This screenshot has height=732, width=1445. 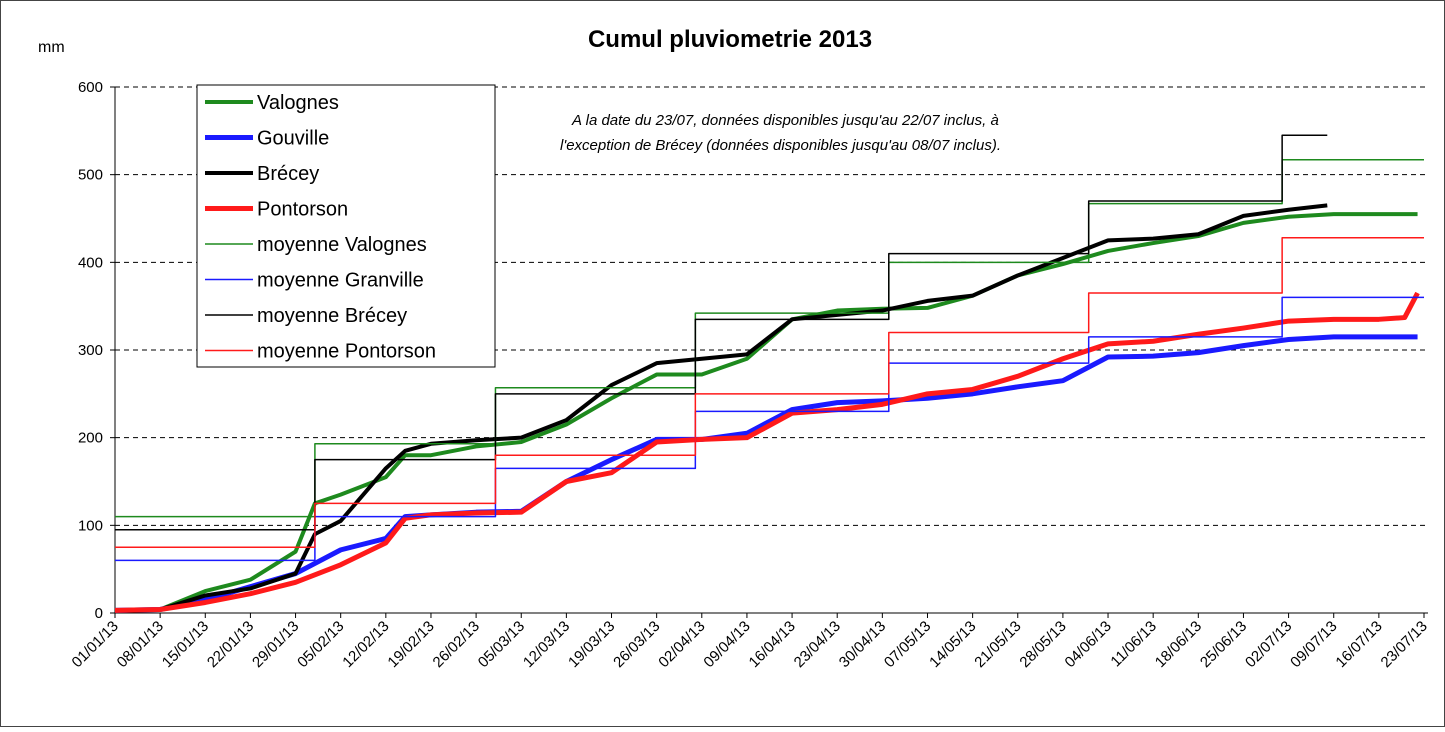 What do you see at coordinates (293, 139) in the screenshot?
I see `legend-label: Gouville` at bounding box center [293, 139].